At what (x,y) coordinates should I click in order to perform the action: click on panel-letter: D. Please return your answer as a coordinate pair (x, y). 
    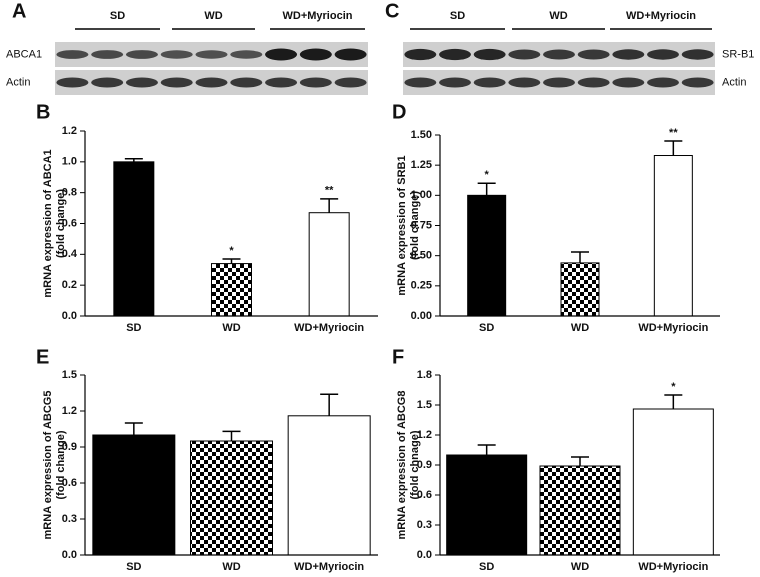
    Looking at the image, I should click on (399, 112).